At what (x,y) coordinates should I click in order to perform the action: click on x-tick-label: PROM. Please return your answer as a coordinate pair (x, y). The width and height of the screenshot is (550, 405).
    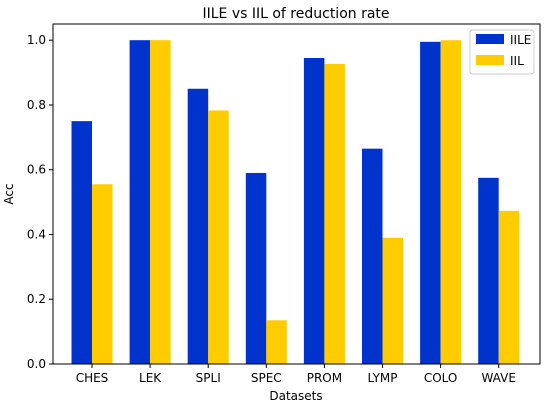
    Looking at the image, I should click on (324, 378).